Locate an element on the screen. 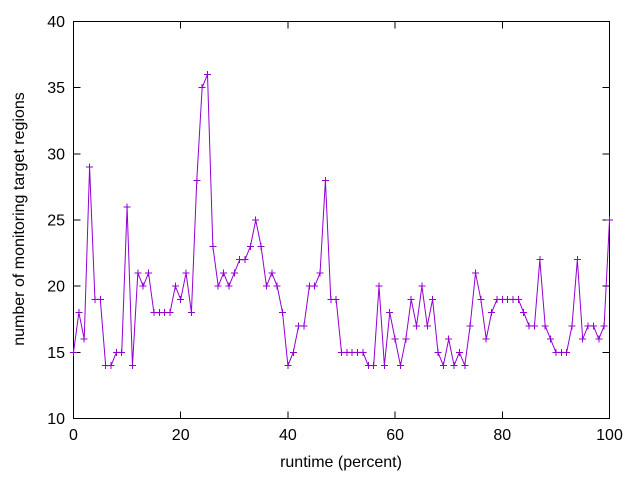 Image resolution: width=640 pixels, height=480 pixels. y-tick-label: 15 is located at coordinates (56, 353).